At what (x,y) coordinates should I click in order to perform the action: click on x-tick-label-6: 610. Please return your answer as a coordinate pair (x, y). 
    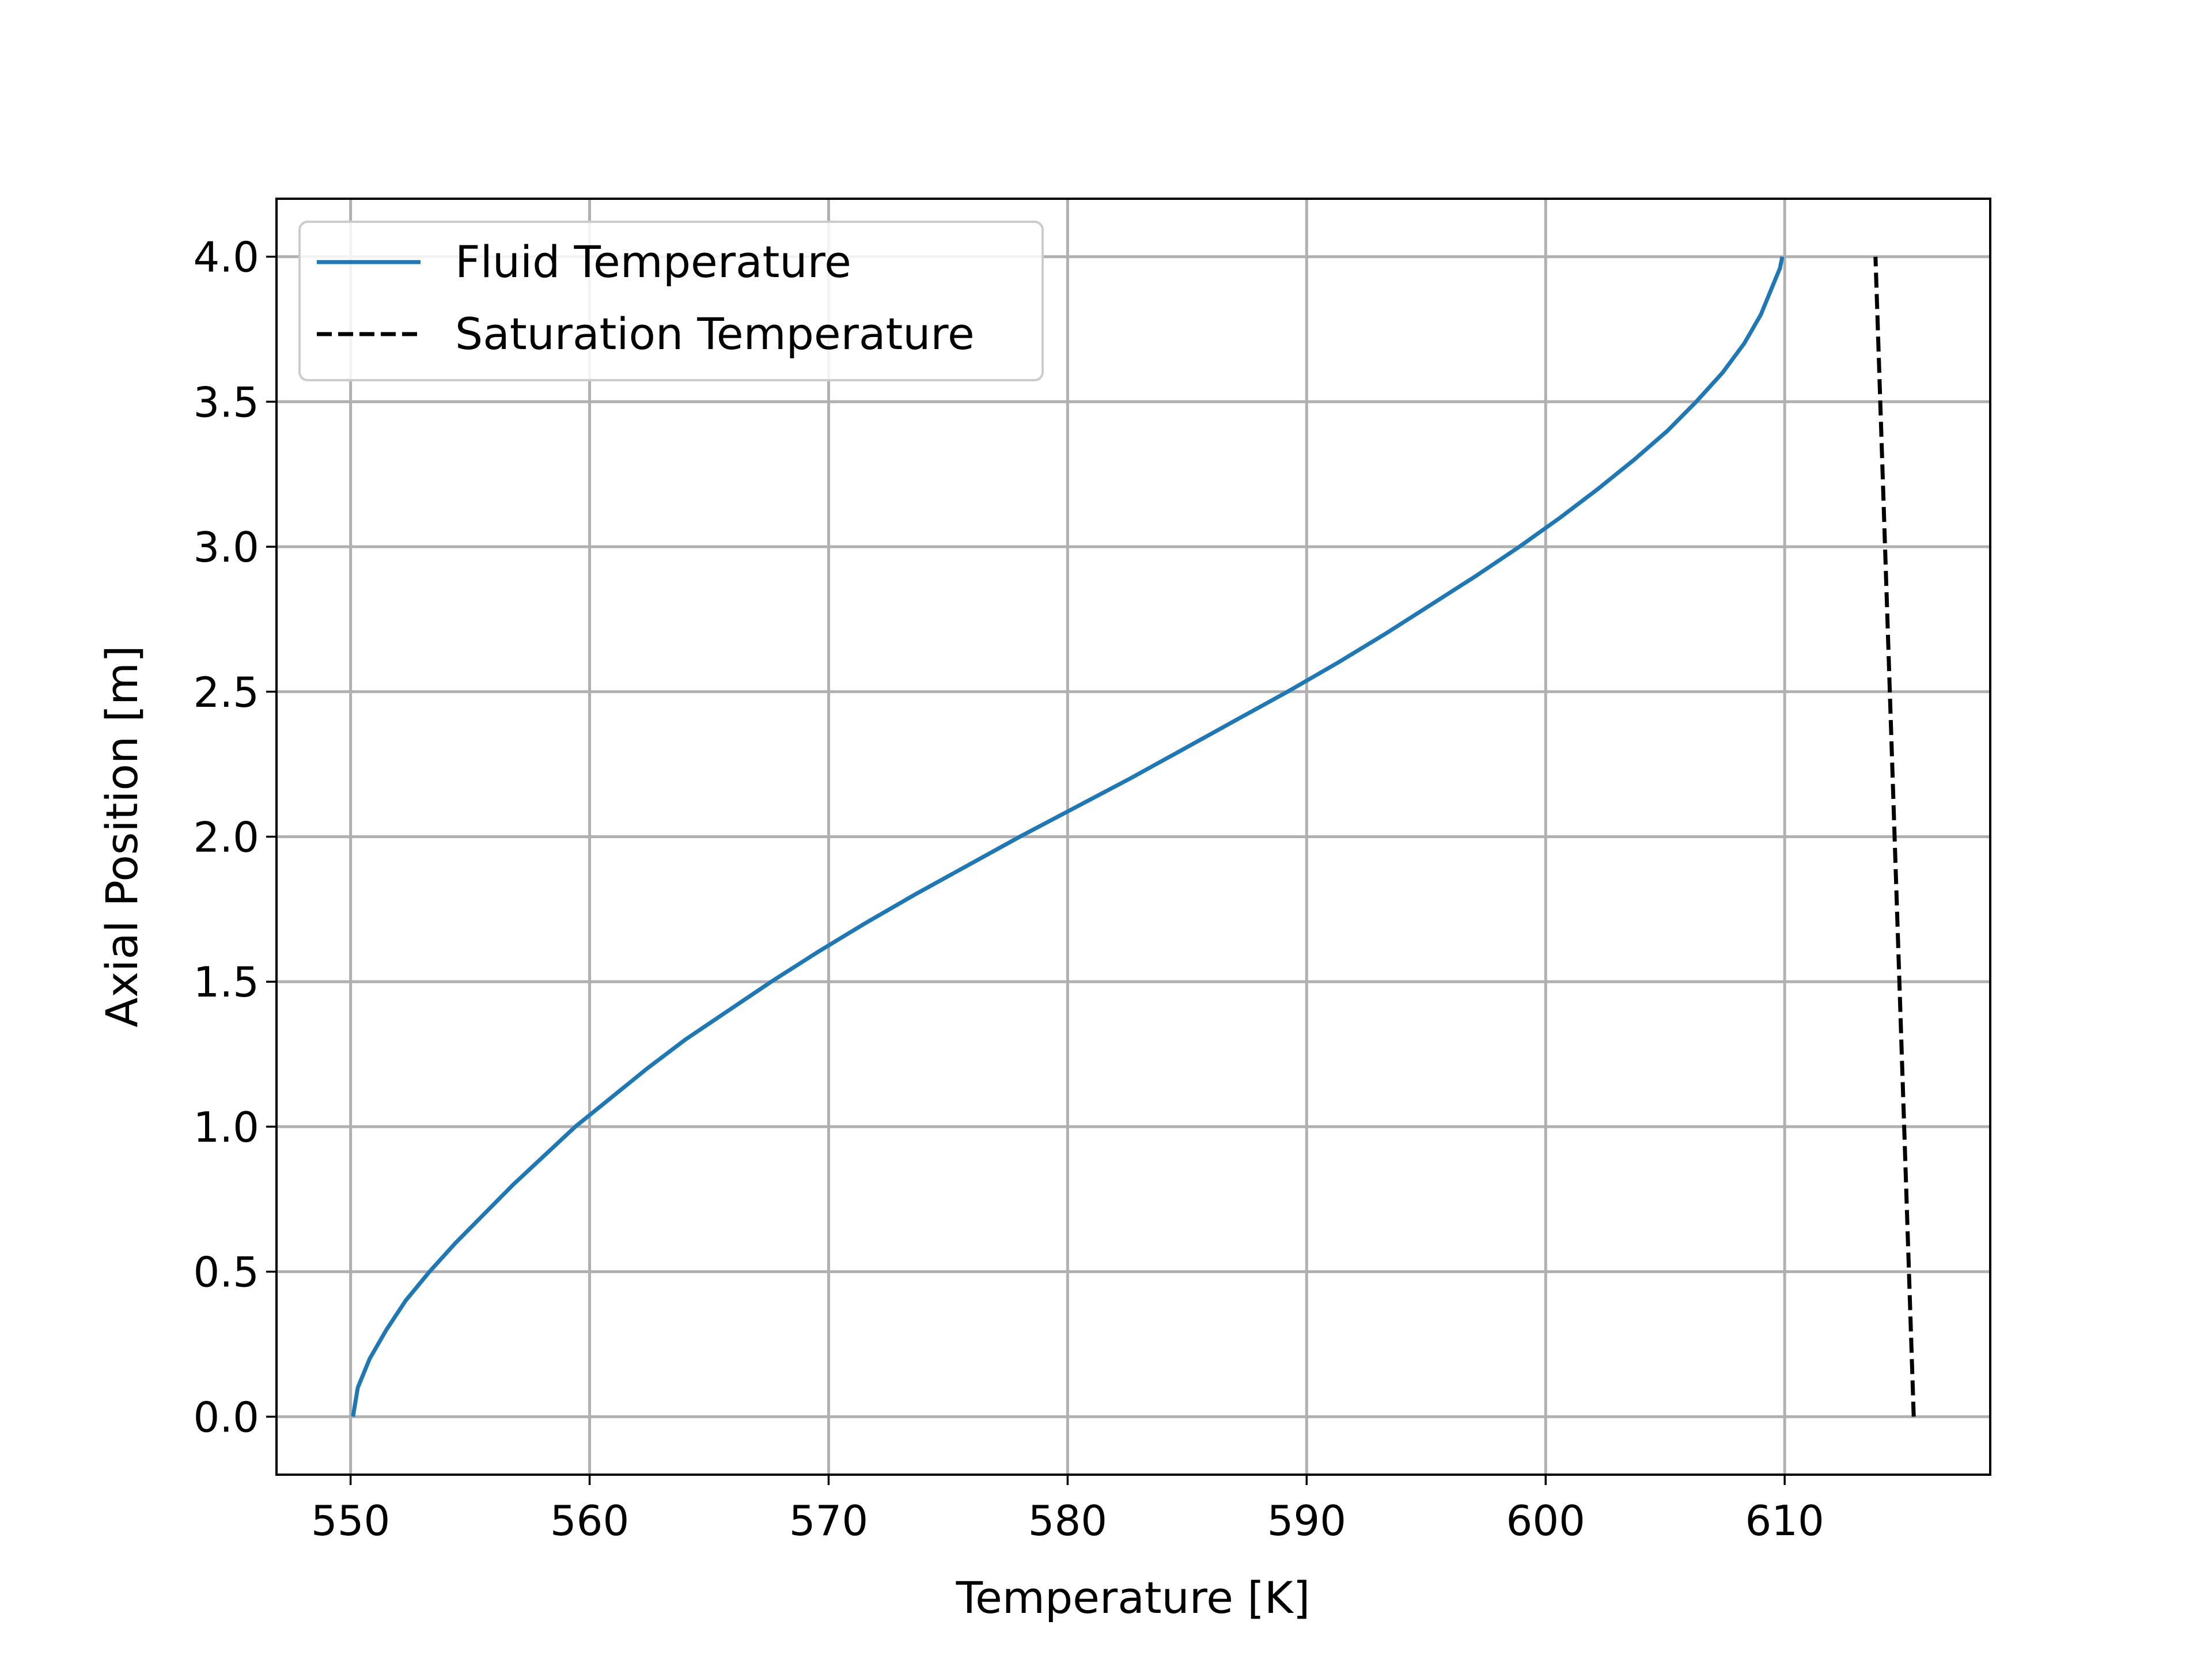
    Looking at the image, I should click on (1784, 1521).